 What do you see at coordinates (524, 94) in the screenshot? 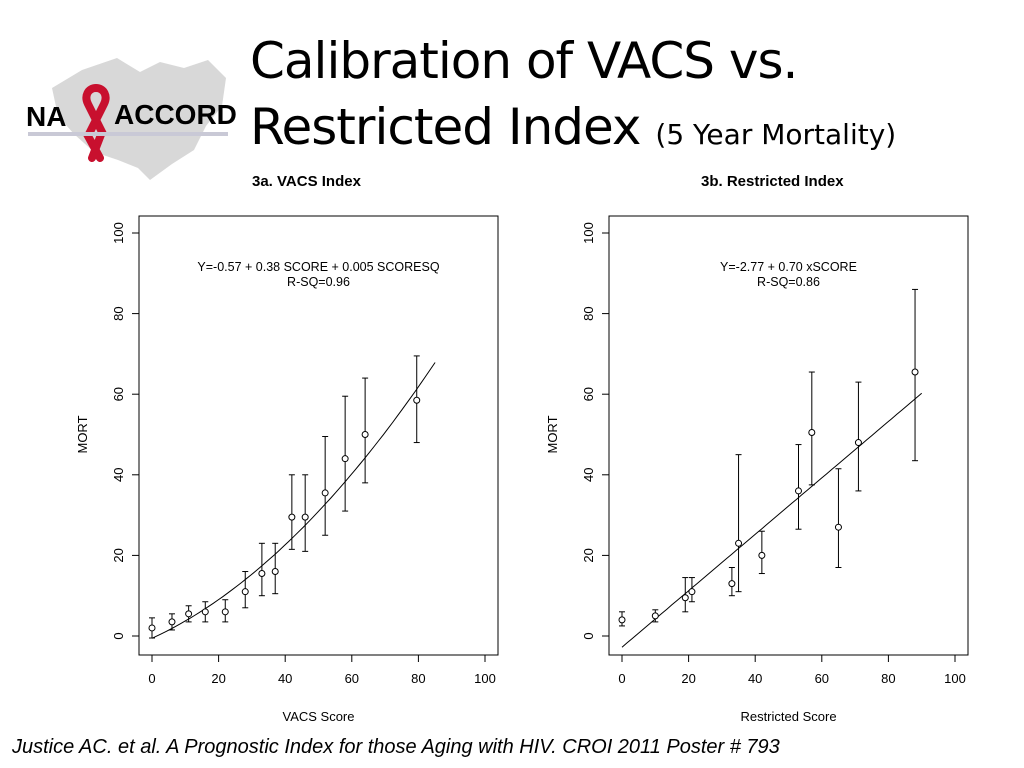
I see `slide-title-main: Calibration of VACS vs. Restricted Index` at bounding box center [524, 94].